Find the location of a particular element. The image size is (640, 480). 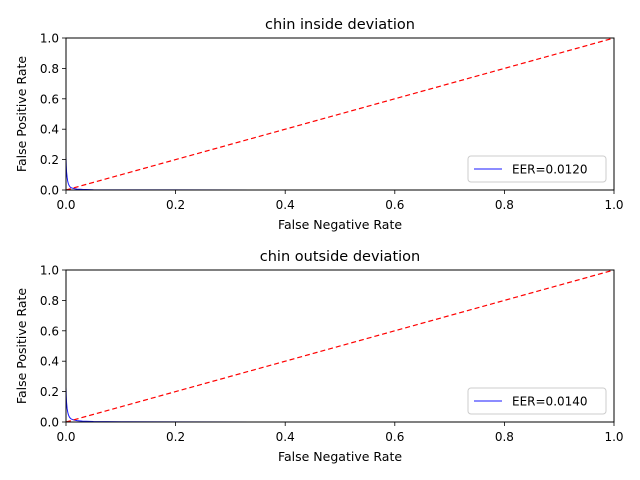

legend: EER=0.0140 is located at coordinates (537, 401).